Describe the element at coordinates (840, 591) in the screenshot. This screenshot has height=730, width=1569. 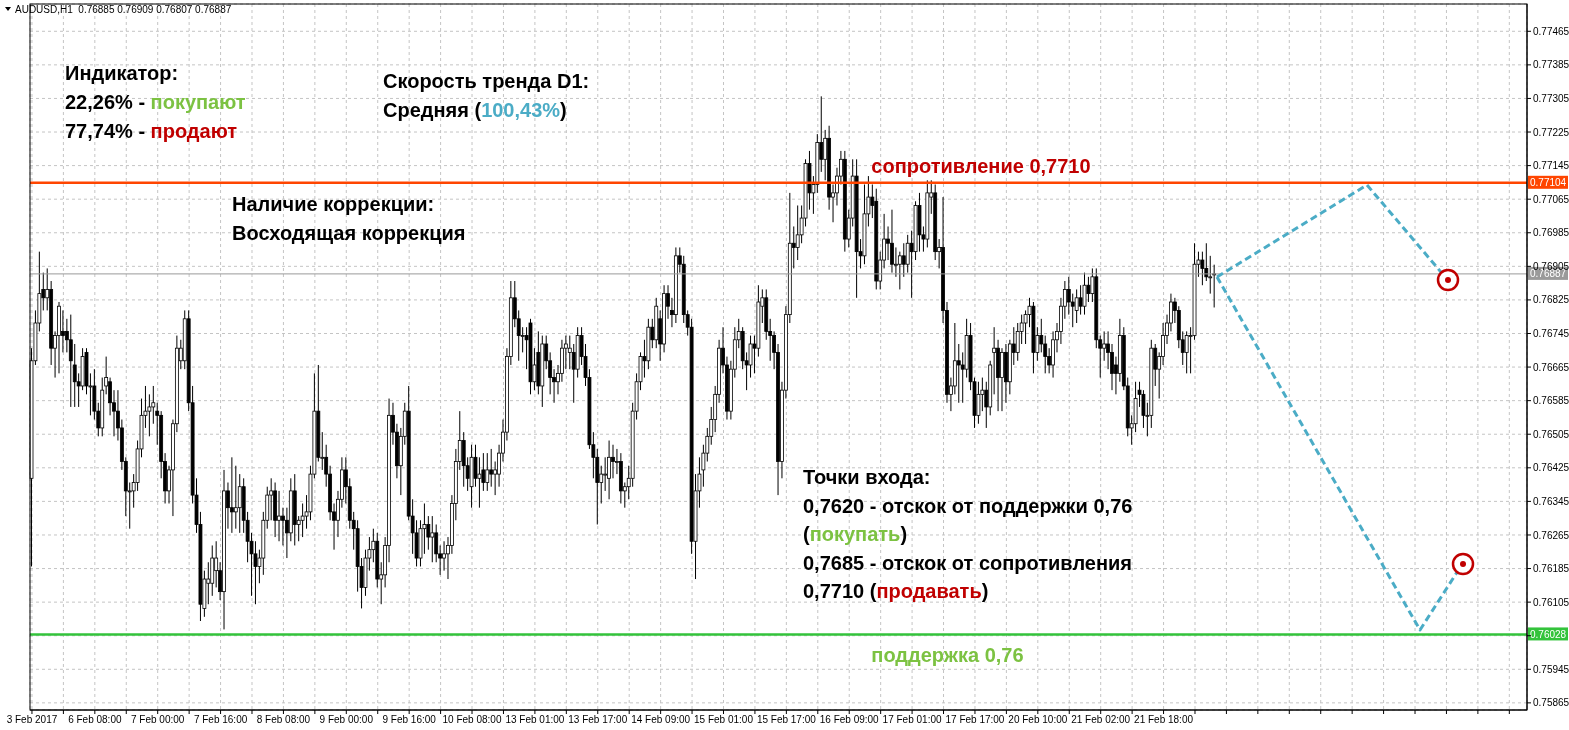
I see `annotation: 0,7710 (` at that location.